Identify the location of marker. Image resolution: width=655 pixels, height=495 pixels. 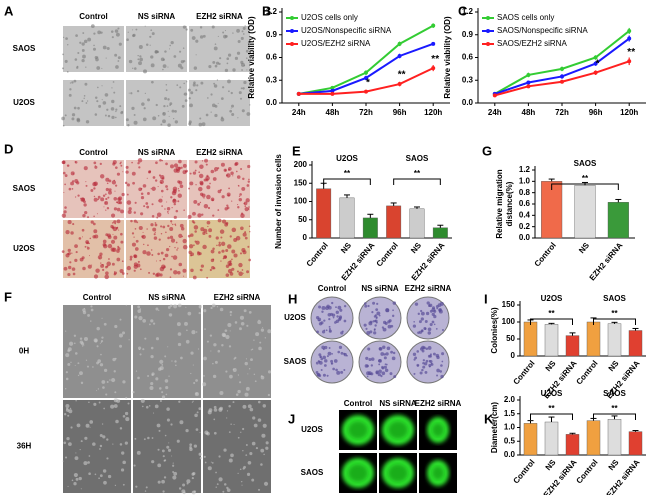
(366, 77).